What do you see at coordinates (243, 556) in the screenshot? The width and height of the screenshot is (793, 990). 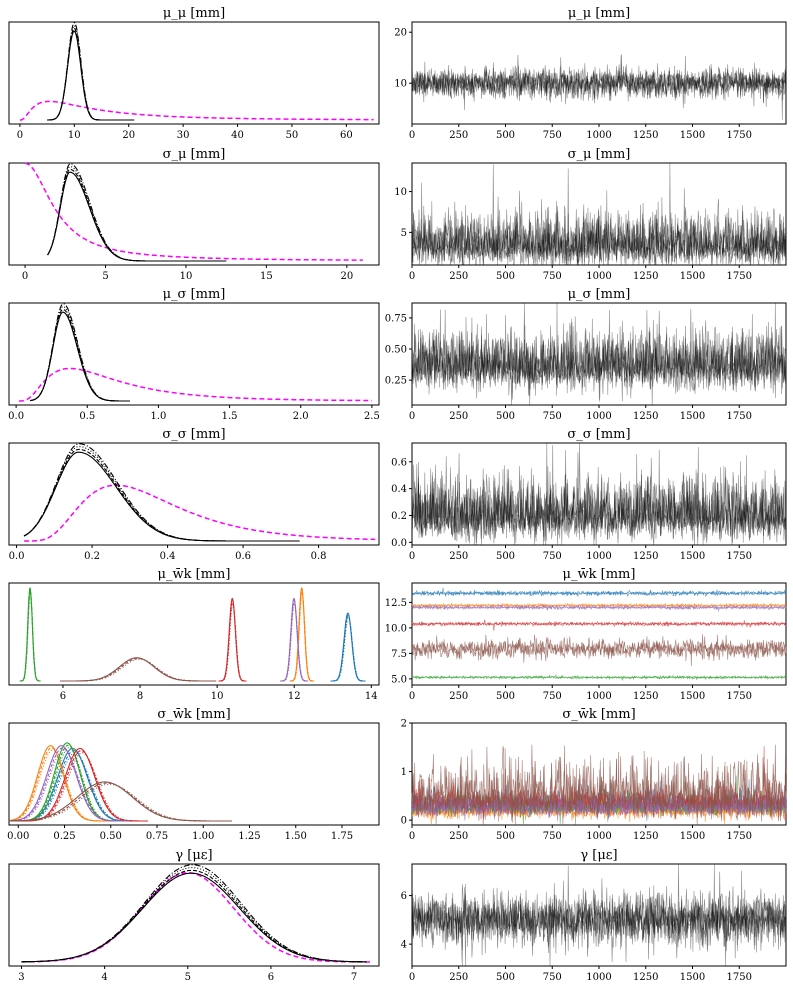 I see `x-tick-label: 0.6` at bounding box center [243, 556].